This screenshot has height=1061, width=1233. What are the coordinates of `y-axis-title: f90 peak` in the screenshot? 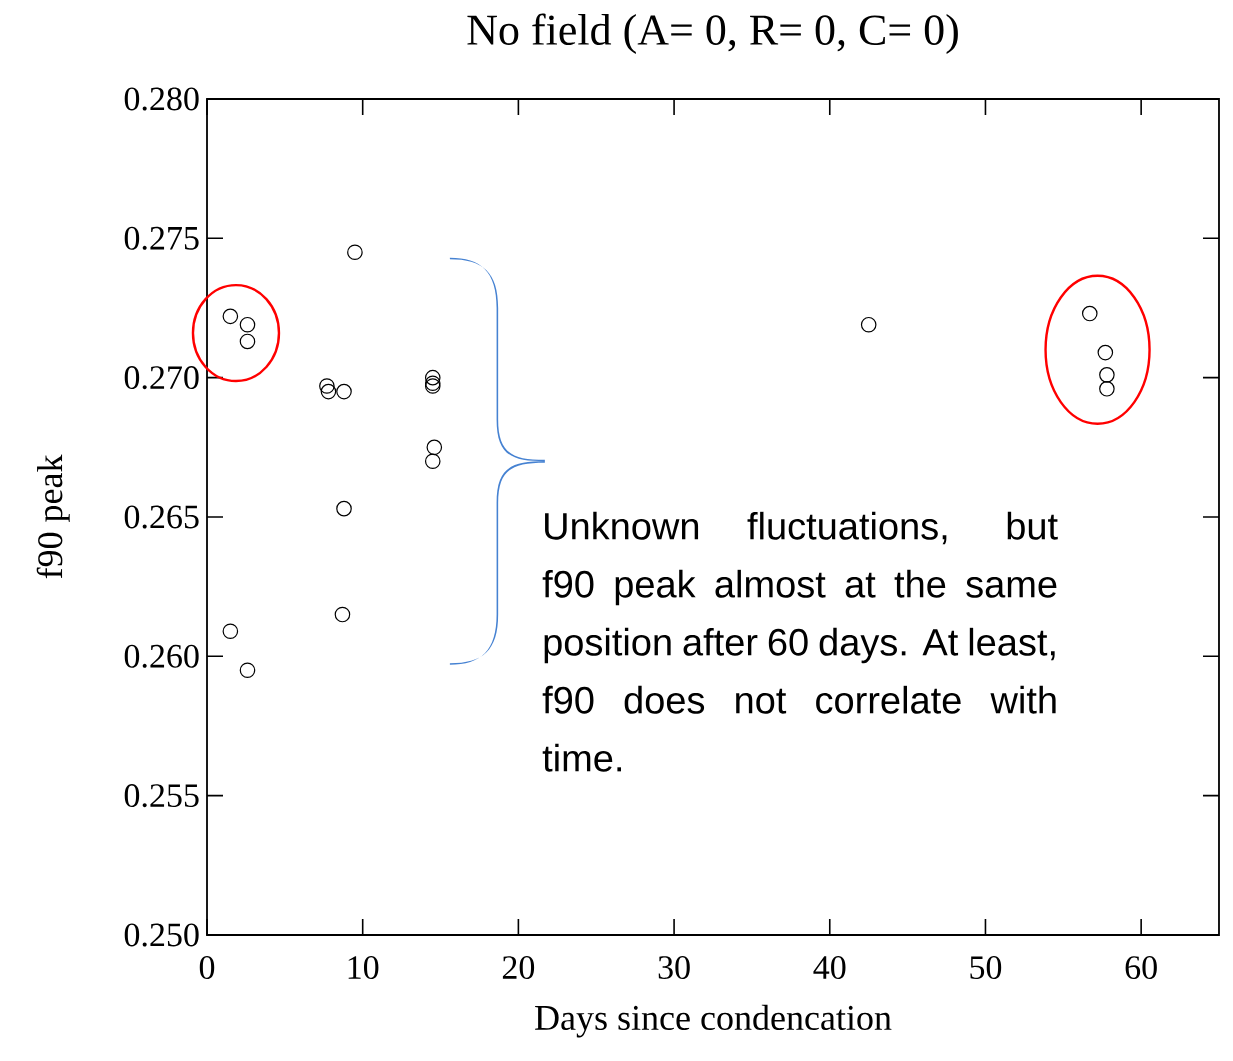 It's located at (53, 516).